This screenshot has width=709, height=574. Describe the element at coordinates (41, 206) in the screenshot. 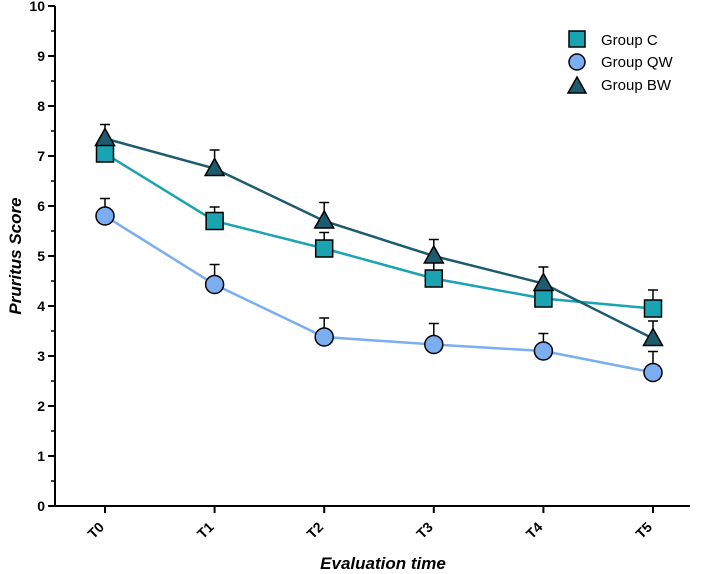

I see `y-tick-label: 6` at that location.